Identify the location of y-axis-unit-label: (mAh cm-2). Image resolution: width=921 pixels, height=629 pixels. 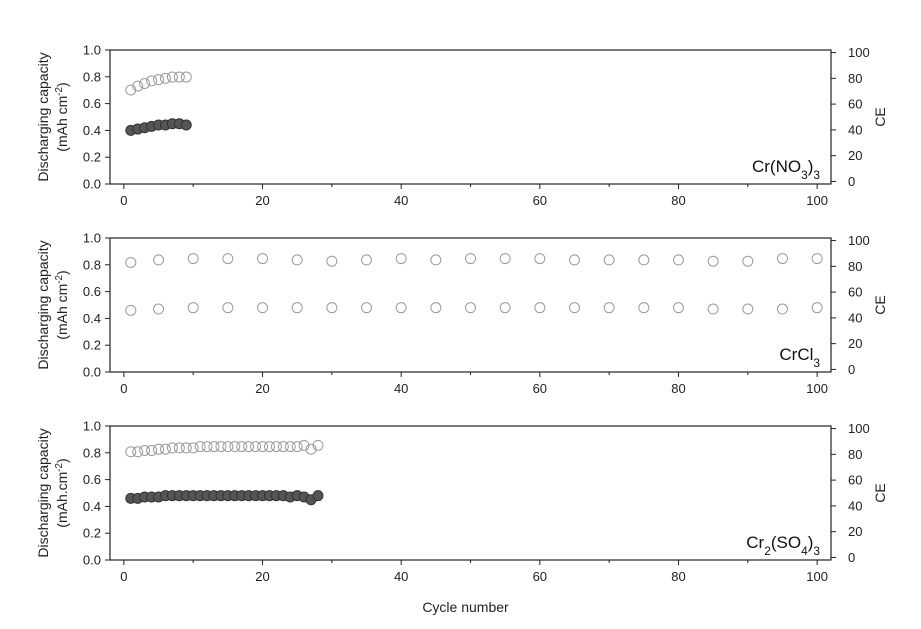
(62, 116).